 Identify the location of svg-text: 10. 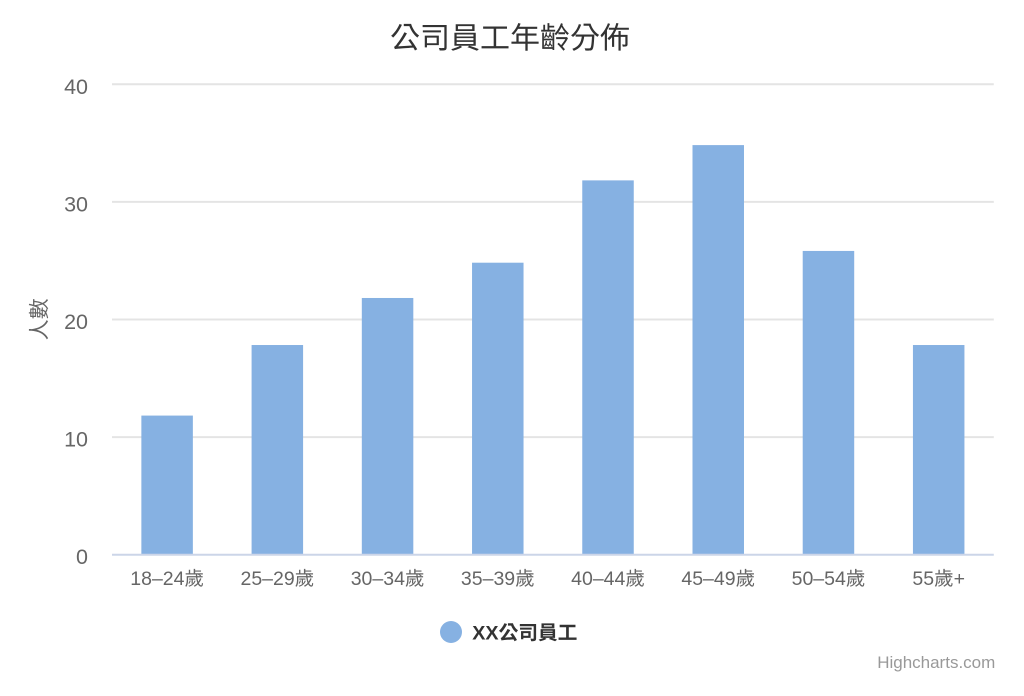
(76, 440).